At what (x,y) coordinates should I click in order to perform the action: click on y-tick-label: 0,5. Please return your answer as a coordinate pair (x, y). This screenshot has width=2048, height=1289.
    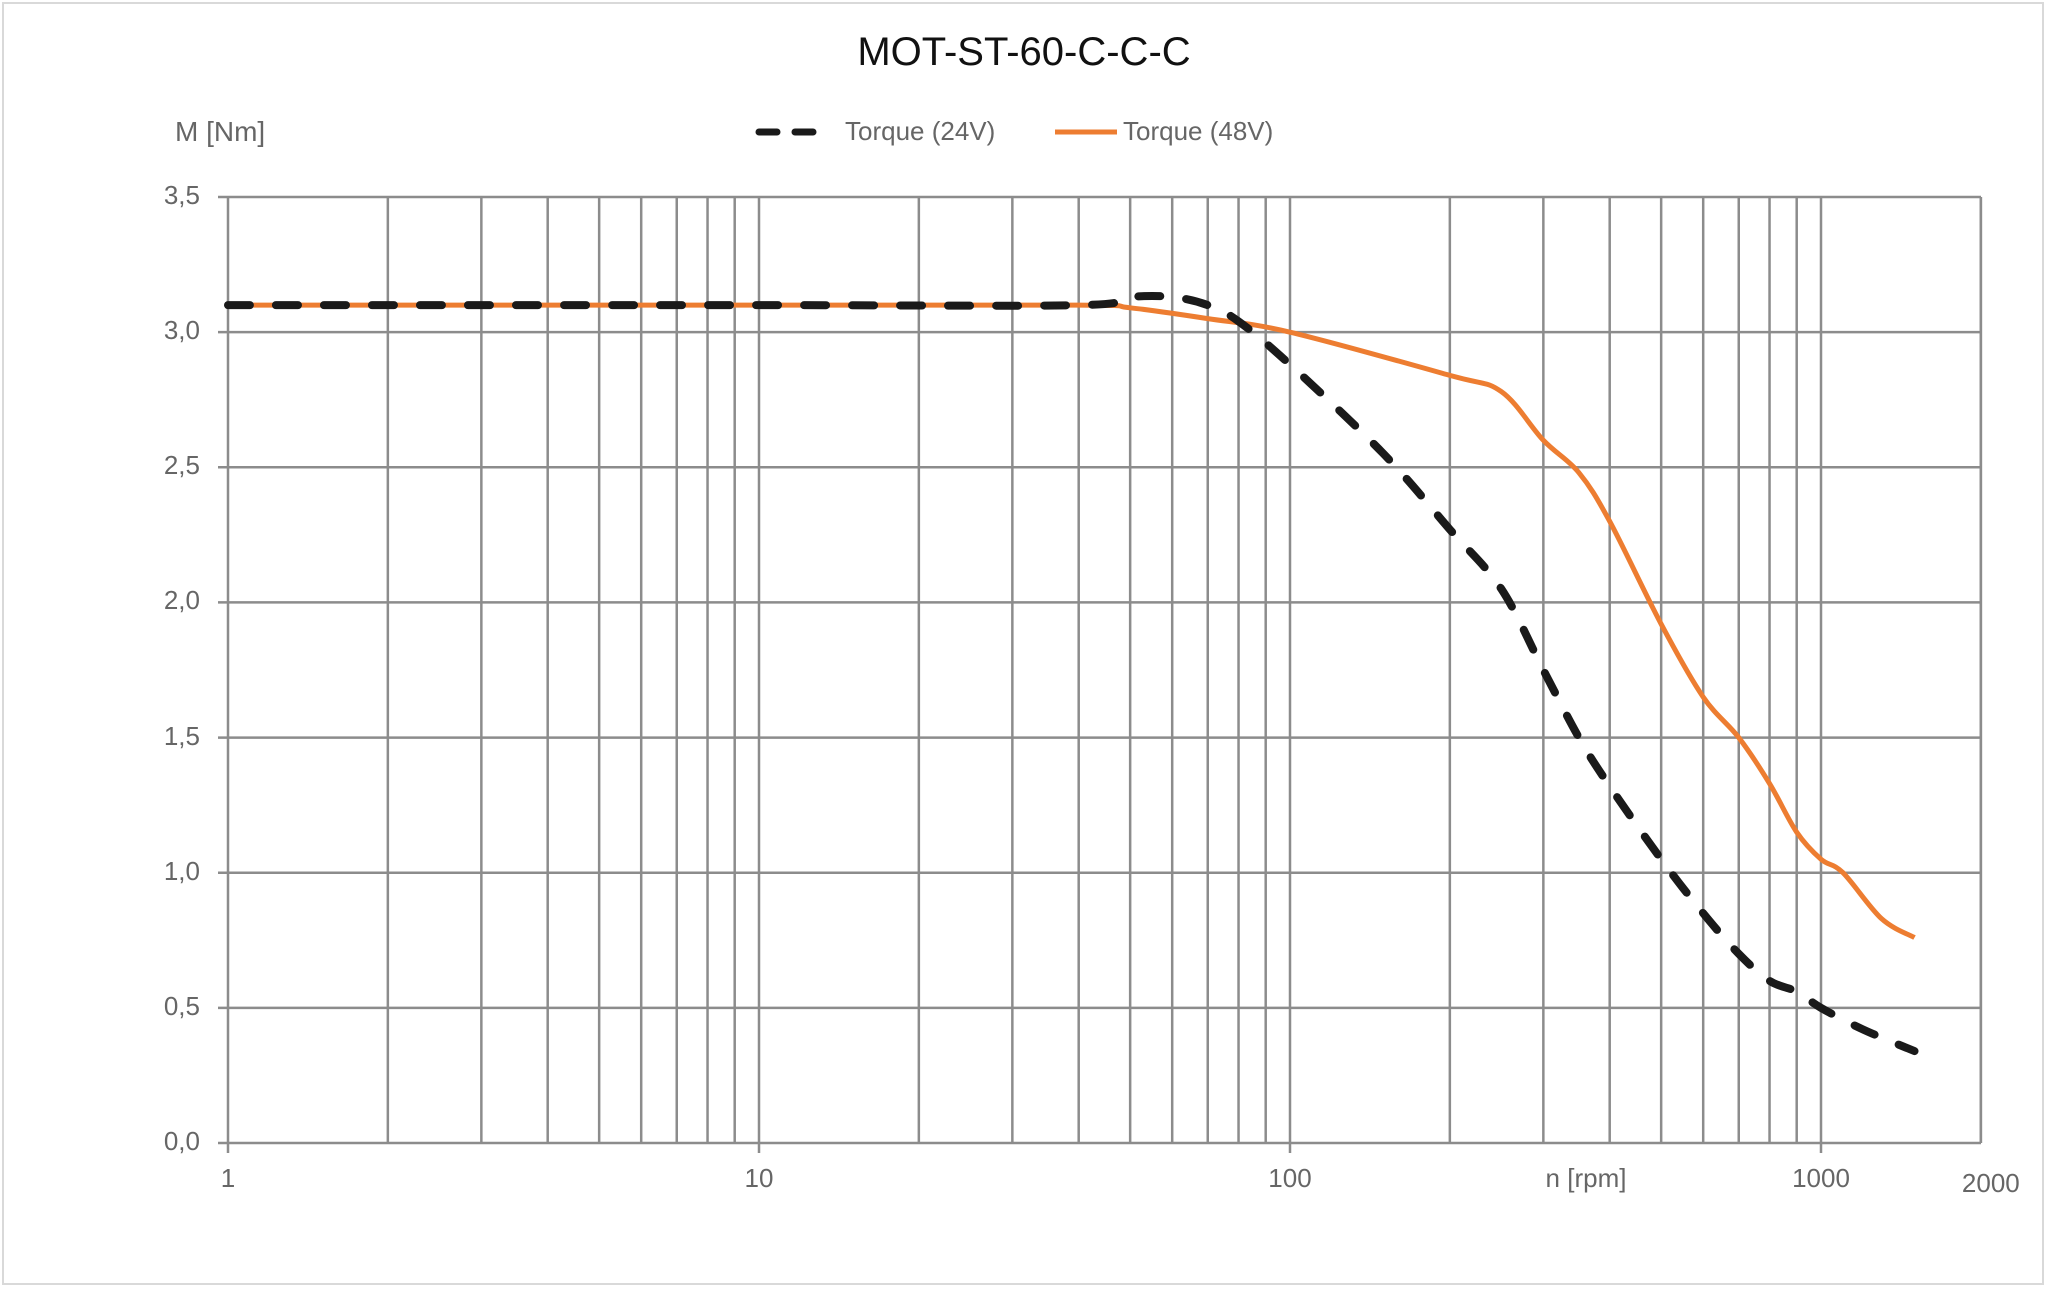
    Looking at the image, I should click on (181, 1005).